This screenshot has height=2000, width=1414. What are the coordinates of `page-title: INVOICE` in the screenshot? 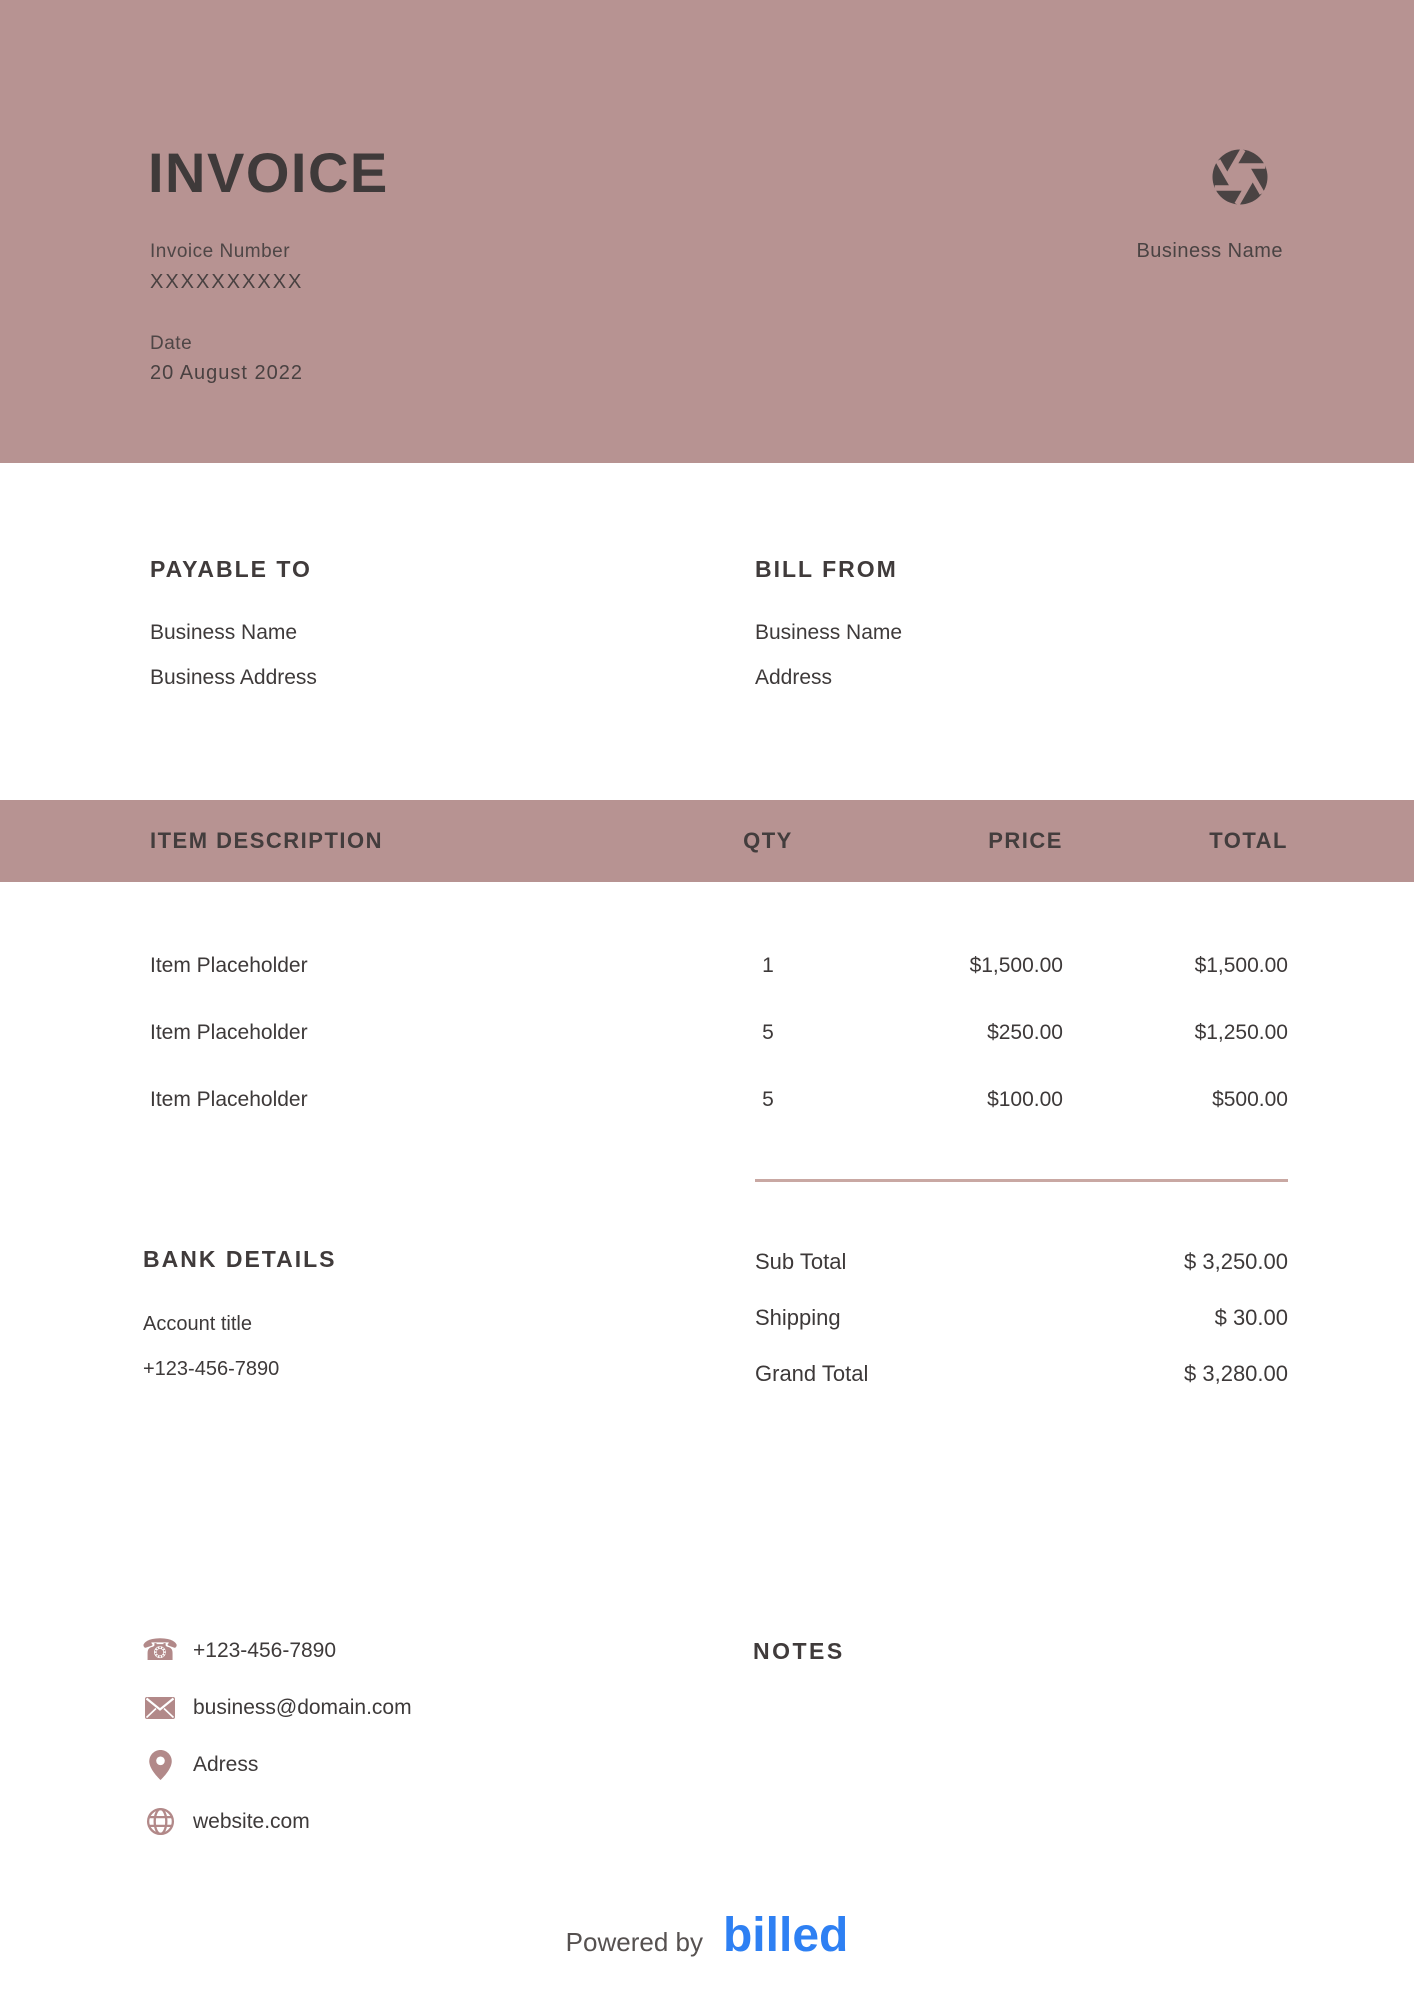 It's located at (268, 172).